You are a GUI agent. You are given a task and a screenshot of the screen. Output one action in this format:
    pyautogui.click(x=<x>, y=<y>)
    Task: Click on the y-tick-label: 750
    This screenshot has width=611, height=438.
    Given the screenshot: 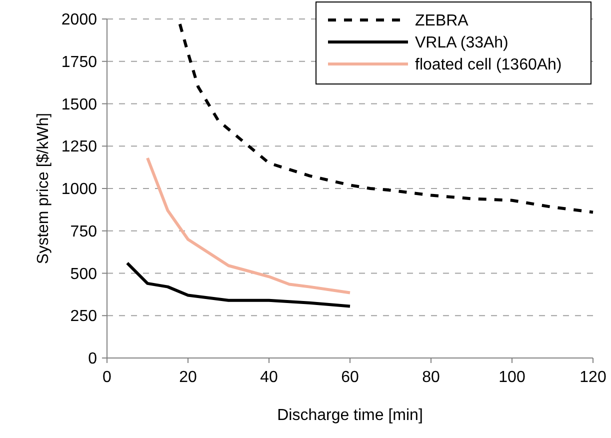 What is the action you would take?
    pyautogui.click(x=84, y=231)
    